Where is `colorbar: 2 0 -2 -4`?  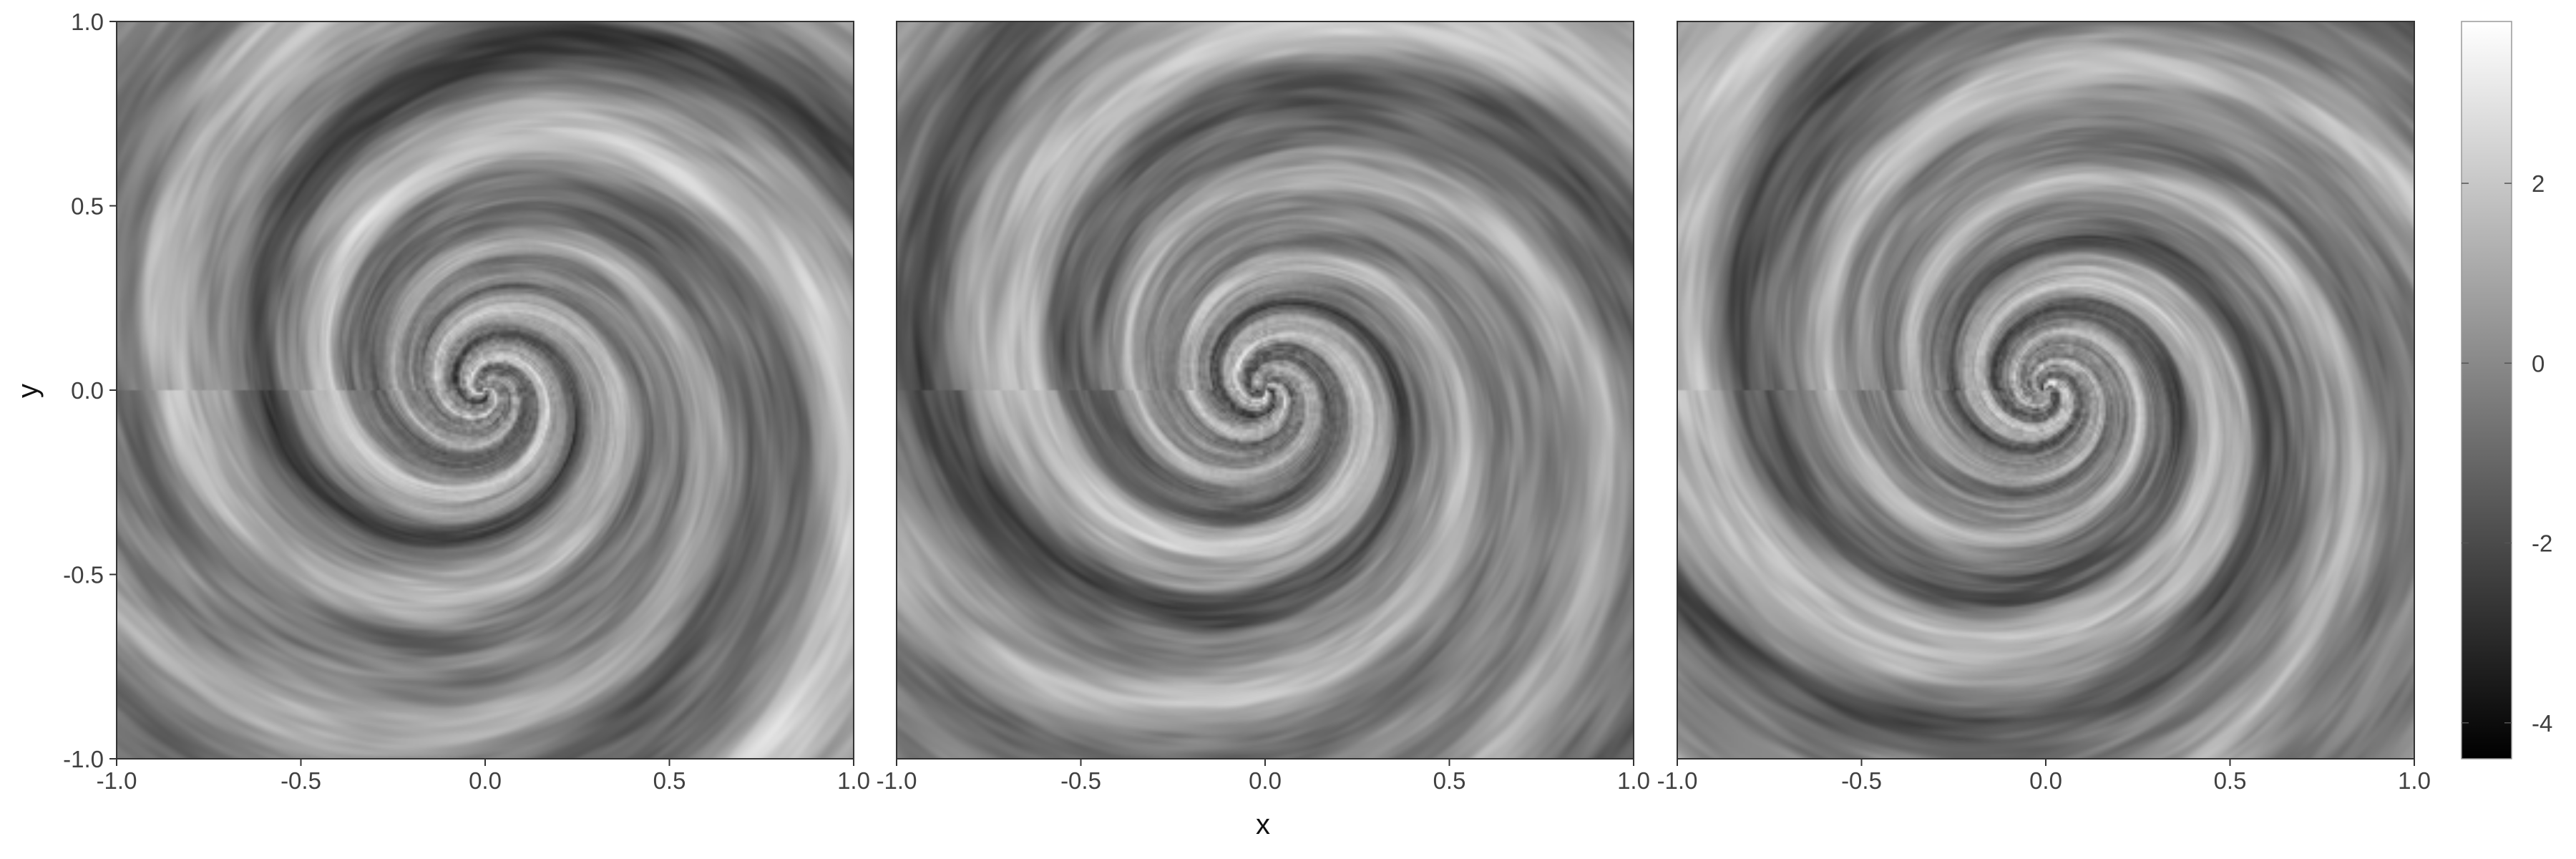 colorbar: 2 0 -2 -4 is located at coordinates (2506, 390).